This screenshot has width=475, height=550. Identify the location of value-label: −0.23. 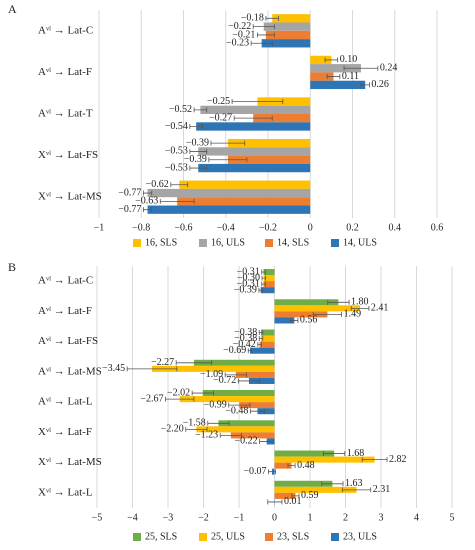
(237, 43).